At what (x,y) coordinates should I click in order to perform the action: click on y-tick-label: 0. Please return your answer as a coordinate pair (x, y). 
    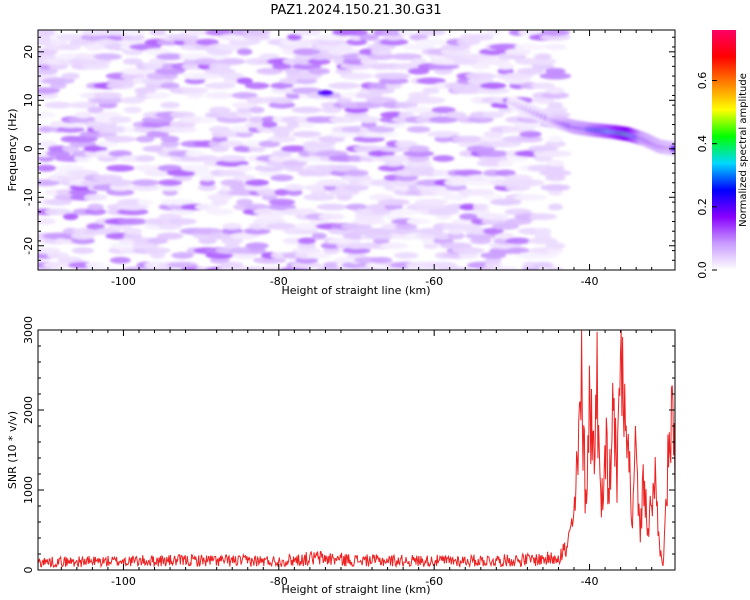
    Looking at the image, I should click on (28, 148).